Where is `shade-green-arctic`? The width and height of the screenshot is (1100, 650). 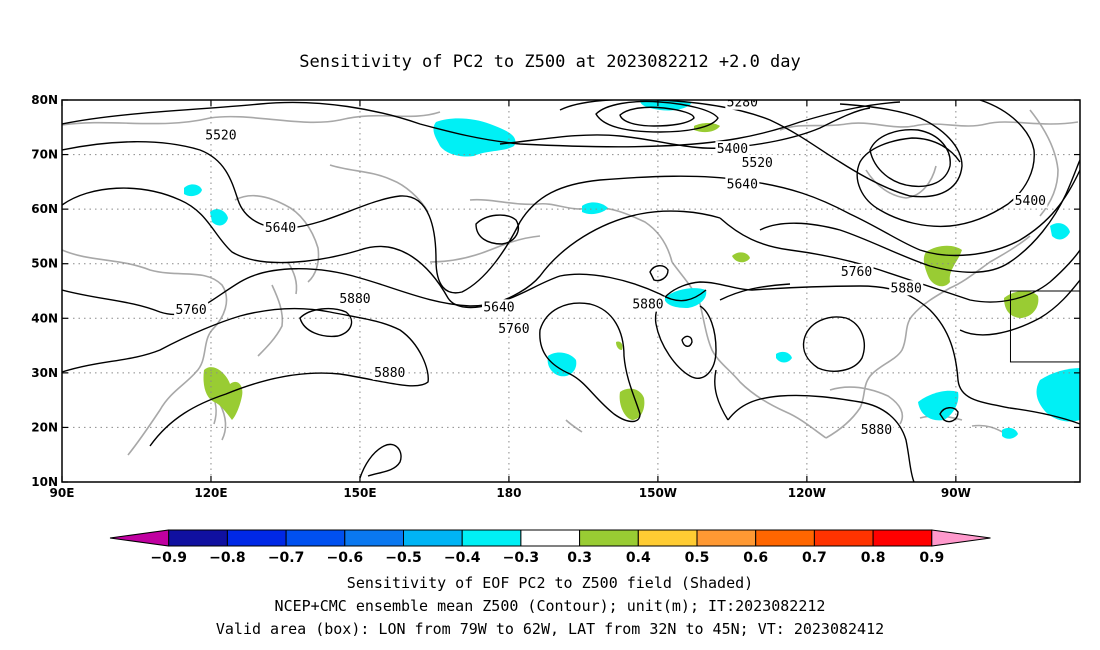
shade-green-arctic is located at coordinates (707, 128).